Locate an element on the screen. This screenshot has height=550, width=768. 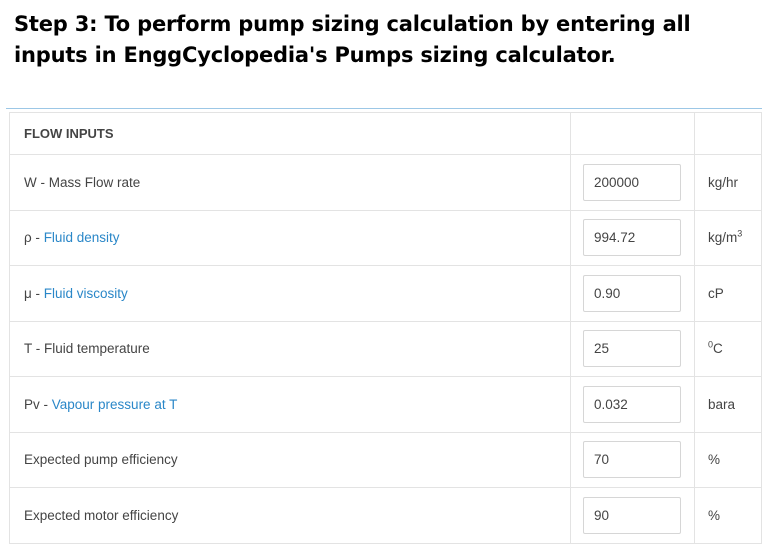
input-unit-cell: kg/hr is located at coordinates (728, 182).